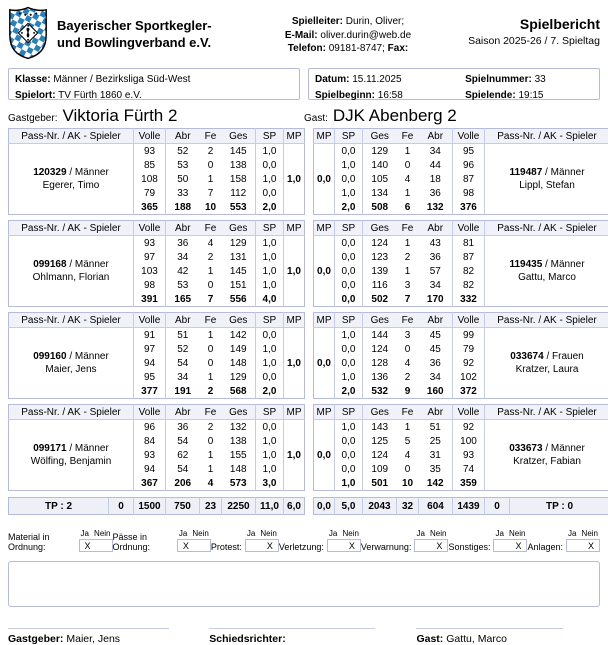  I want to click on spielleiter-value: Durin, Oliver;, so click(375, 21).